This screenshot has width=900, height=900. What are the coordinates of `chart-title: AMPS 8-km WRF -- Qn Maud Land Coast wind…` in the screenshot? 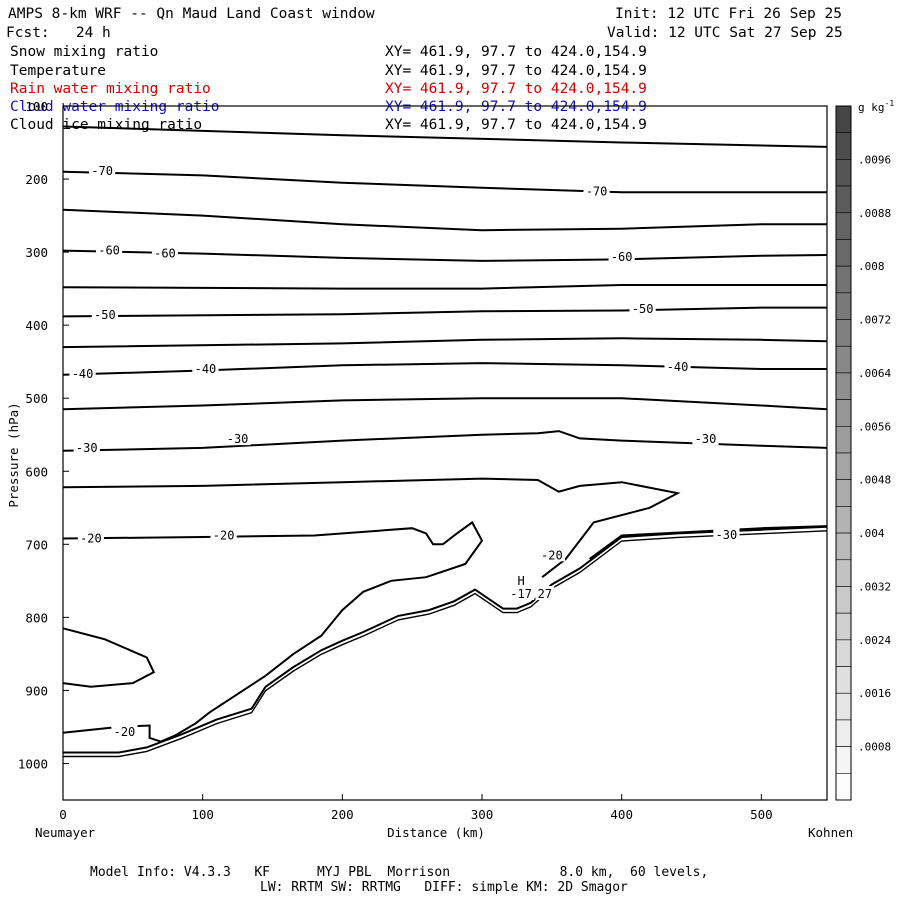 It's located at (191, 14).